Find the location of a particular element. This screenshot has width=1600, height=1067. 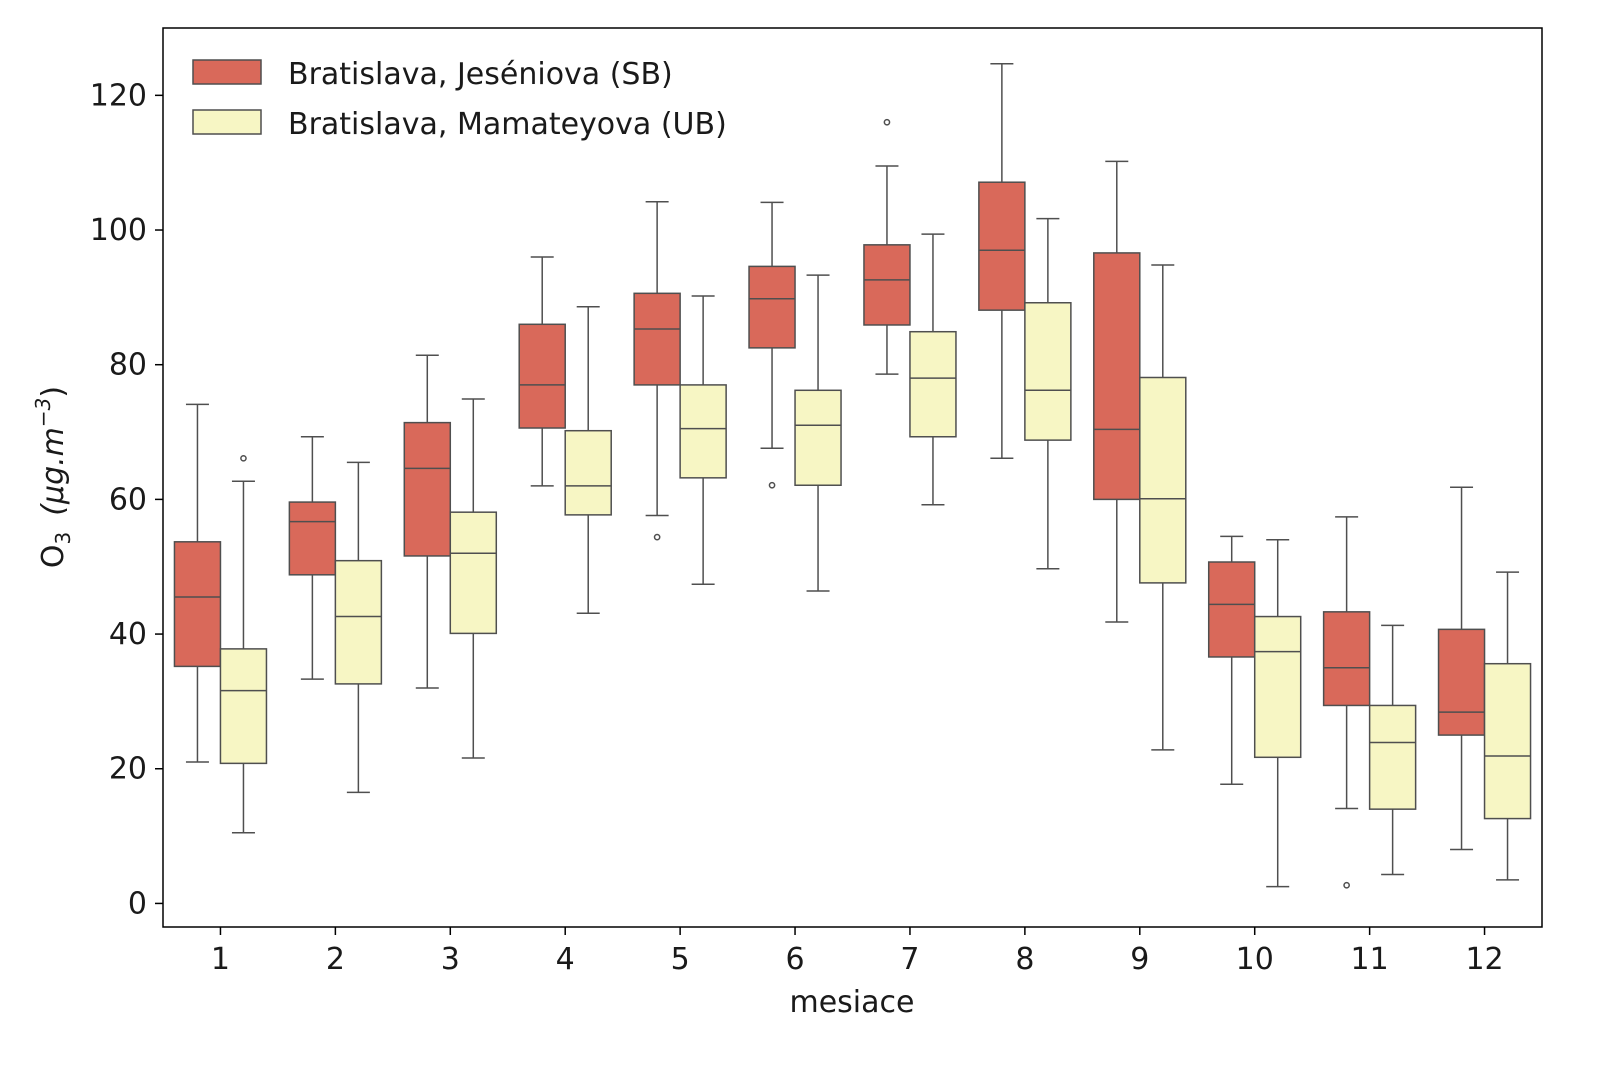

y-axis-label-close: ) is located at coordinates (53, 392).